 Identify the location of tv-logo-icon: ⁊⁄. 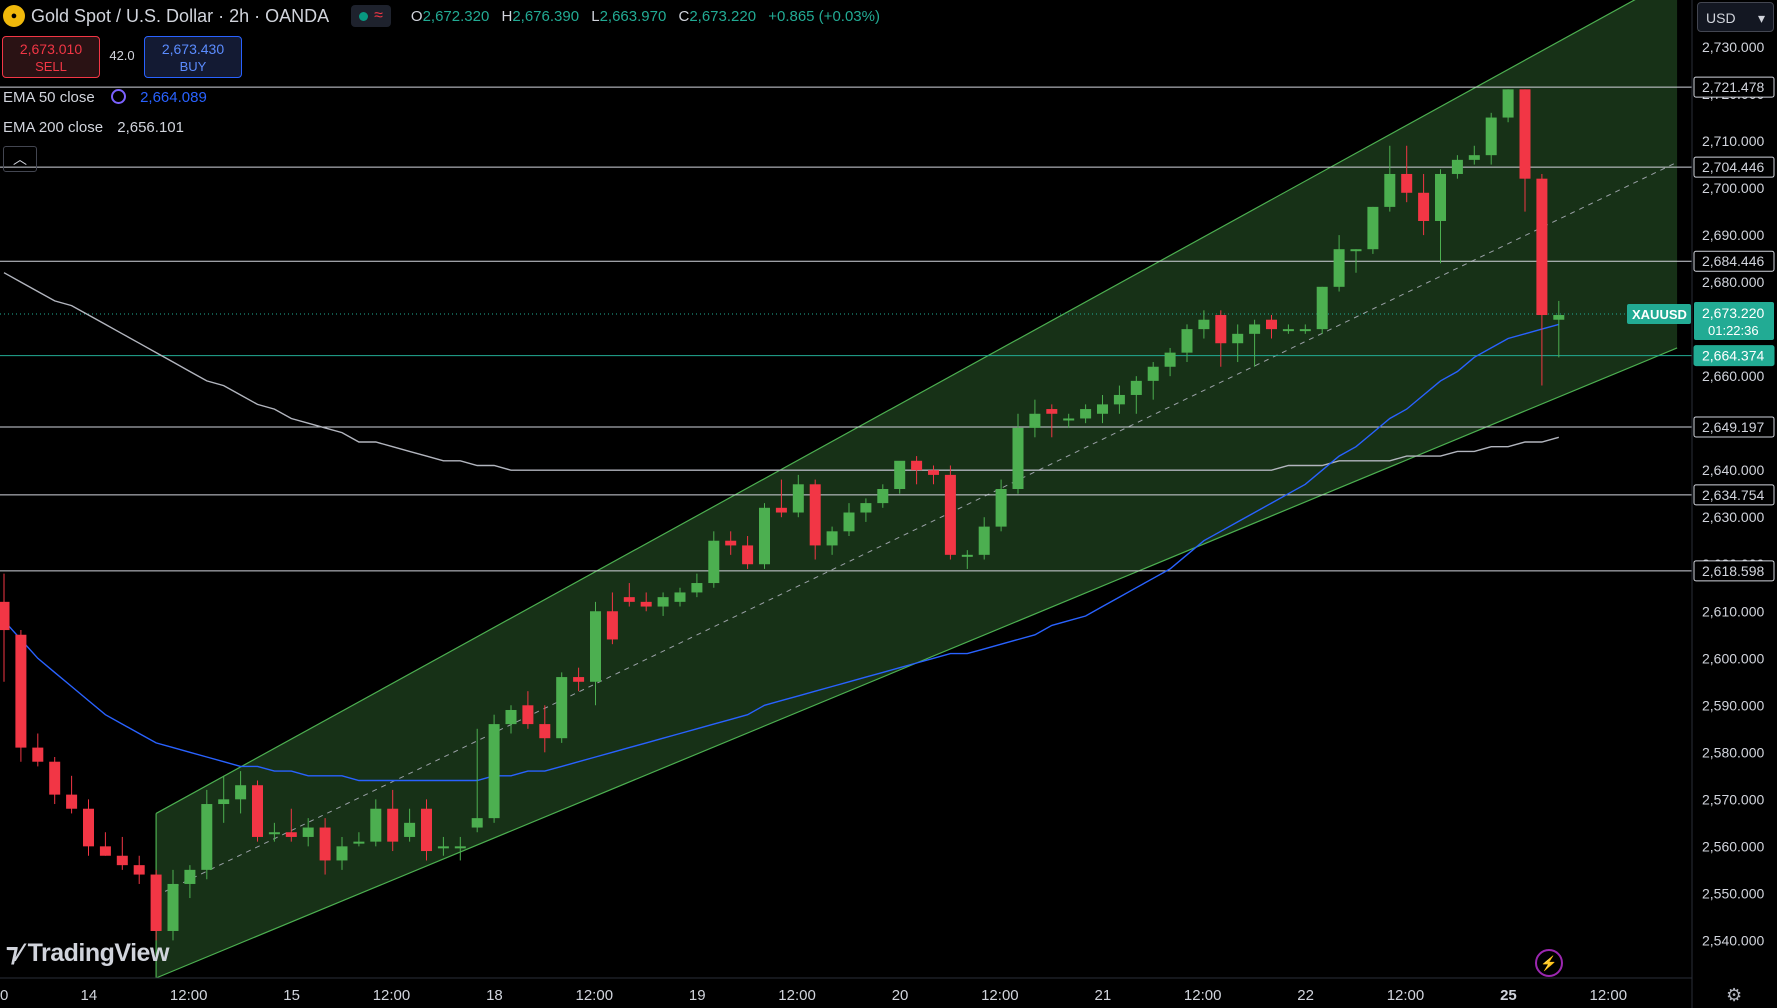
(14, 953).